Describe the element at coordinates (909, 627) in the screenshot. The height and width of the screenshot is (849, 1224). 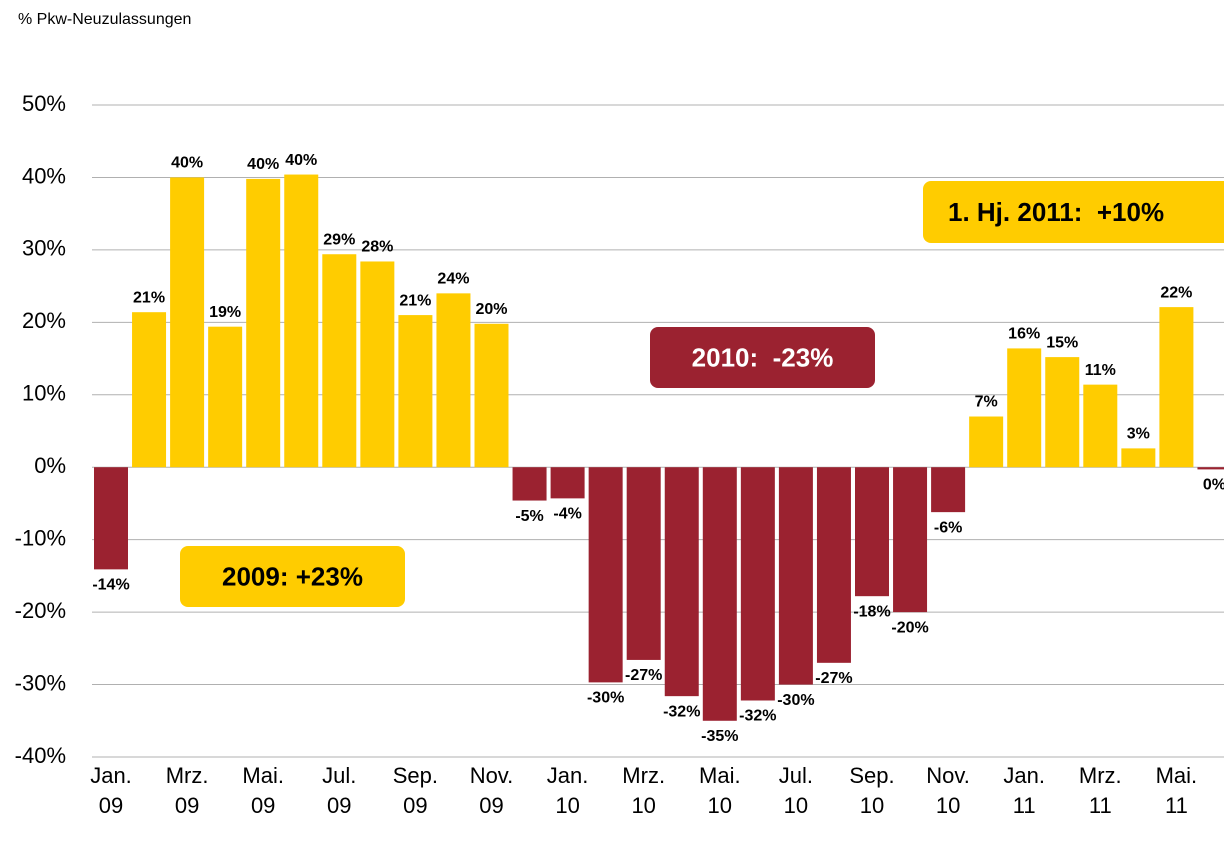
I see `data-label: -20%` at that location.